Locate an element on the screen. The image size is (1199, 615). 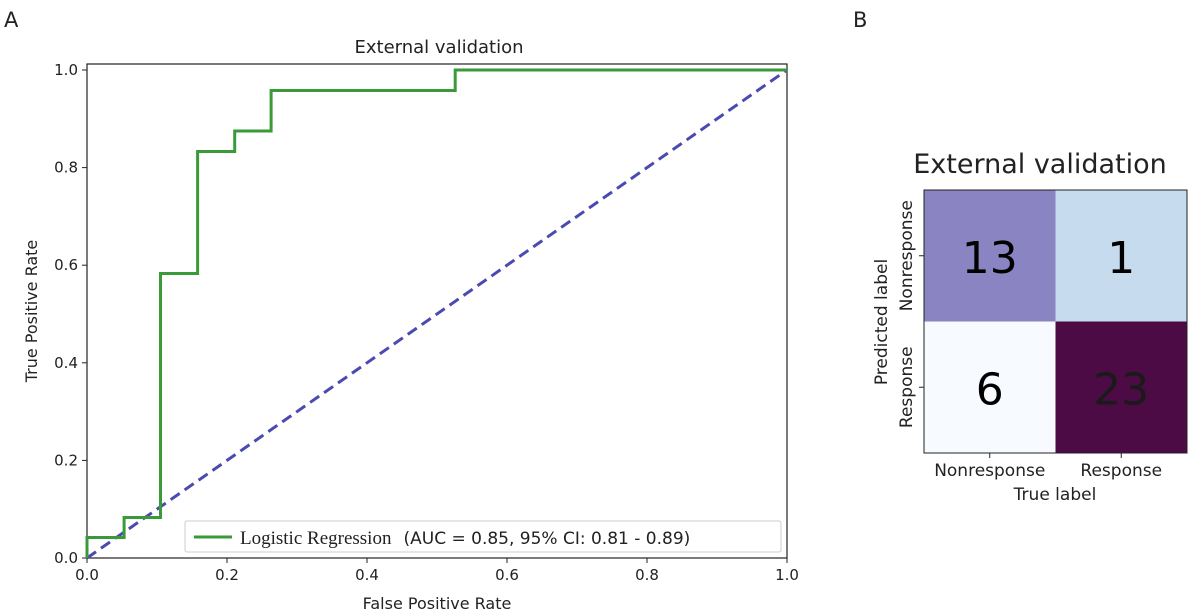
cm-cells: 13 1 6 23 is located at coordinates (1055, 321).